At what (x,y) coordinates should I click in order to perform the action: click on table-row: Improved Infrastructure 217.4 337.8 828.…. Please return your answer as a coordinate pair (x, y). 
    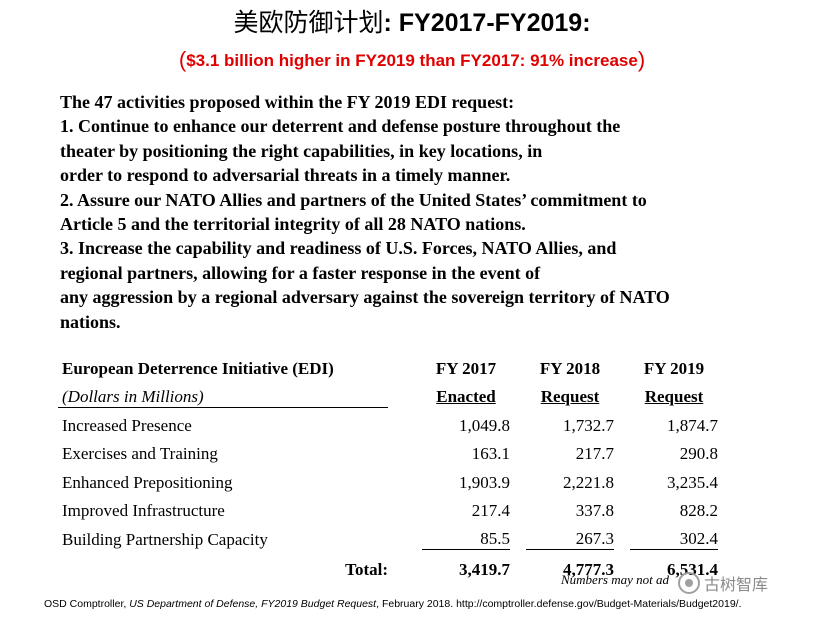
    Looking at the image, I should click on (388, 507).